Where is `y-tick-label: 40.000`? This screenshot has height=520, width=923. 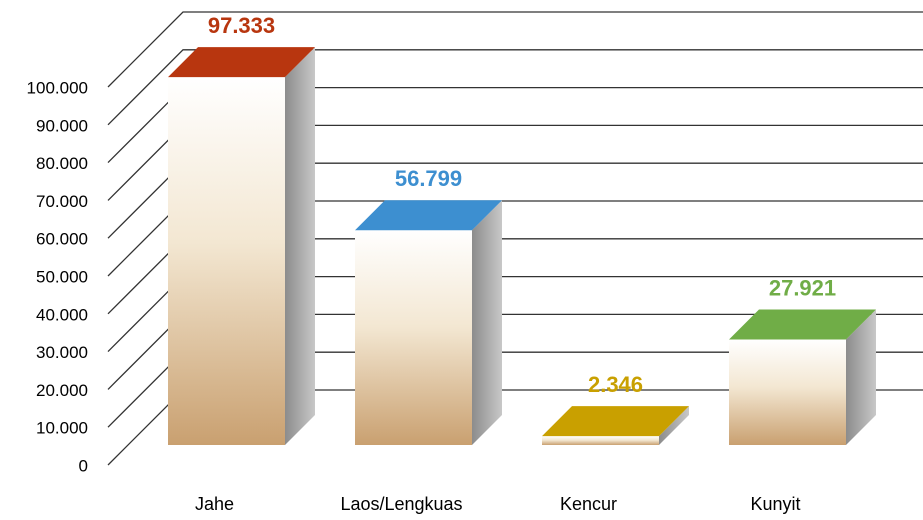
y-tick-label: 40.000 is located at coordinates (62, 314).